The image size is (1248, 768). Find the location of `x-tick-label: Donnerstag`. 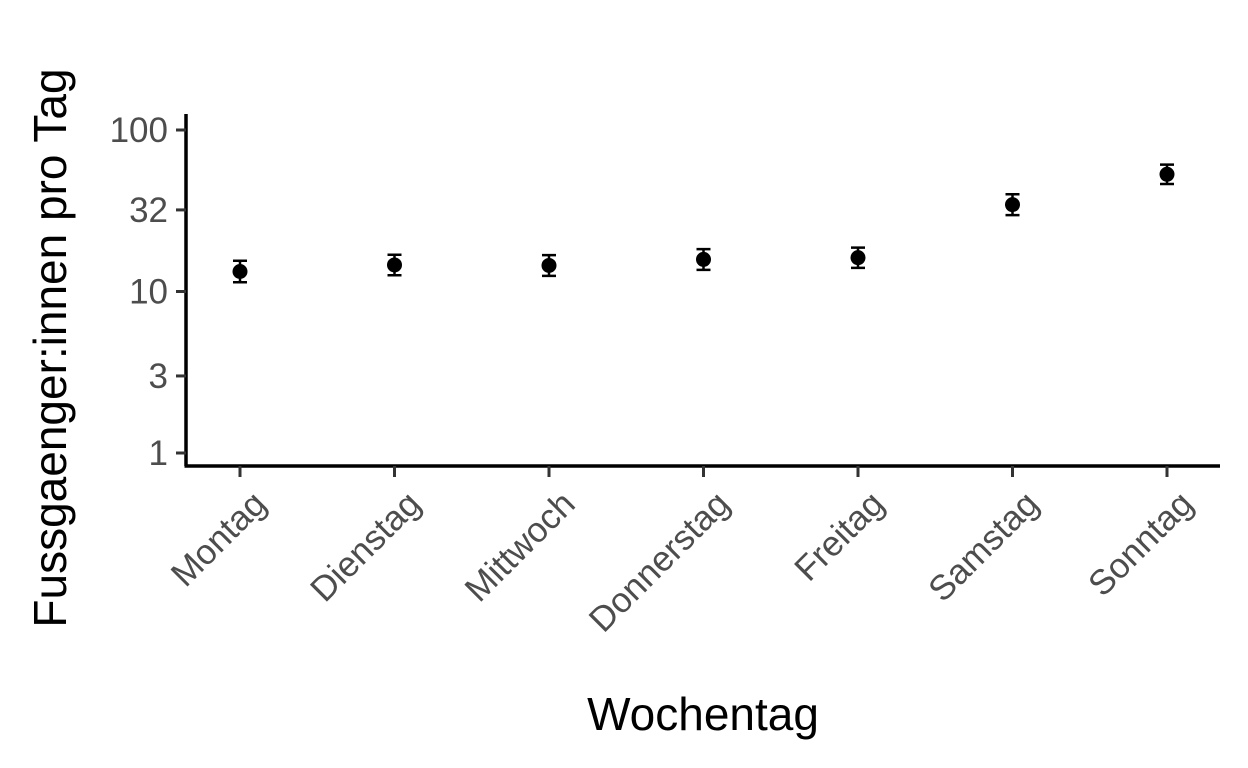

x-tick-label: Donnerstag is located at coordinates (660, 562).